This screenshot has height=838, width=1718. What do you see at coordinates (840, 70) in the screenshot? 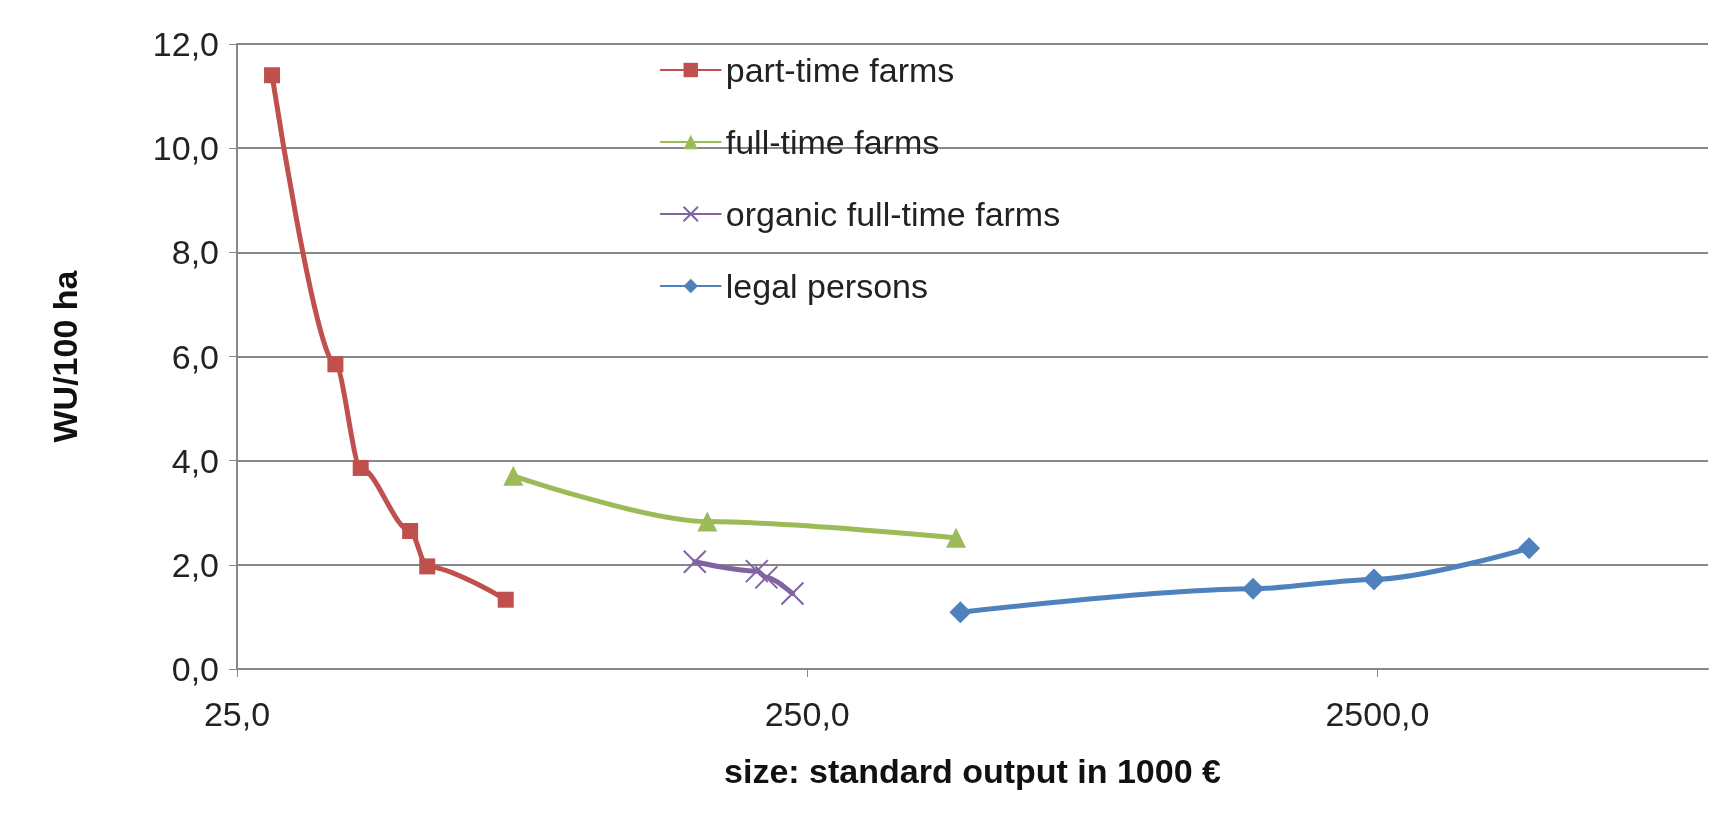
I see `legend-label: part-time farms` at bounding box center [840, 70].